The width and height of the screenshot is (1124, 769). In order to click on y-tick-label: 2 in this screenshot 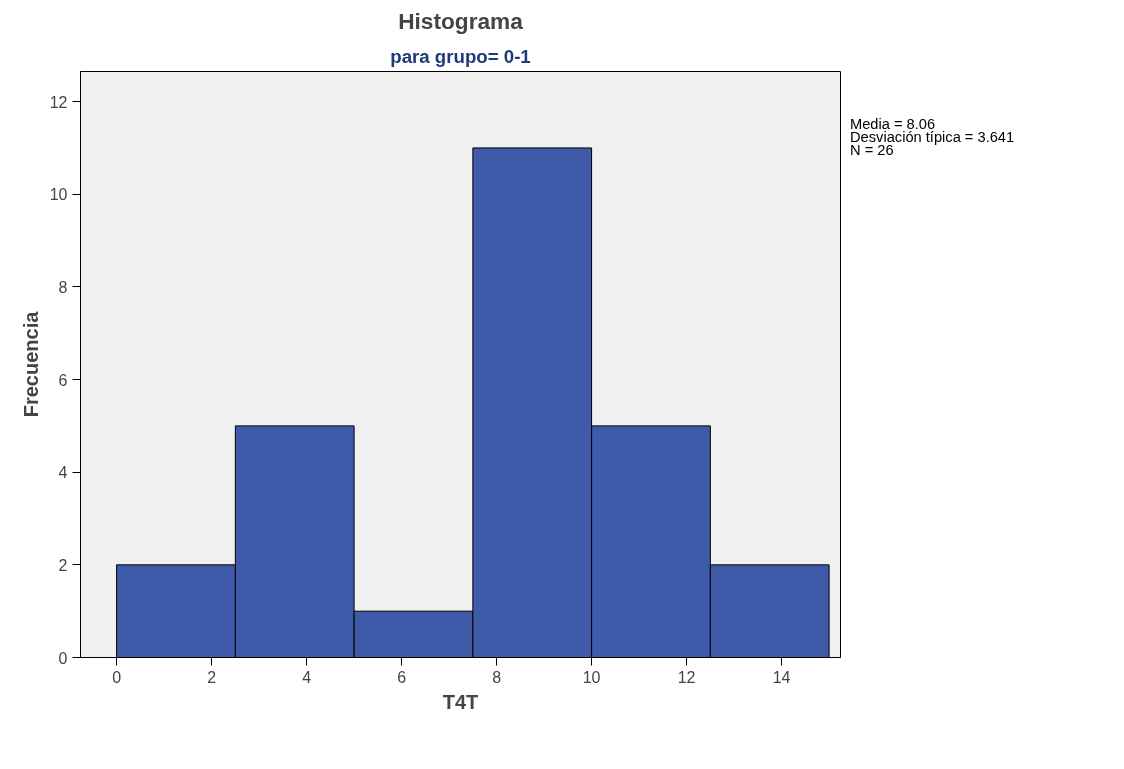, I will do `click(63, 565)`.